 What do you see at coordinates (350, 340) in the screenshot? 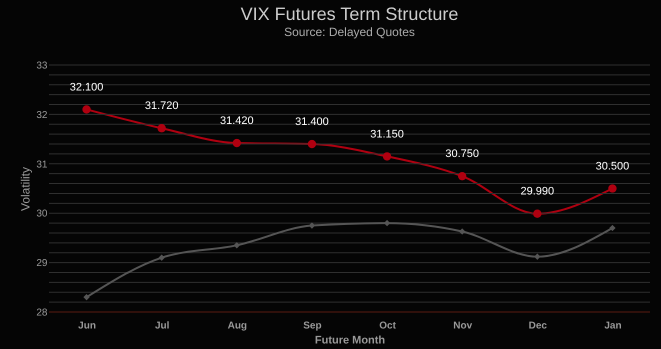
I see `x-axis-title: Future Month` at bounding box center [350, 340].